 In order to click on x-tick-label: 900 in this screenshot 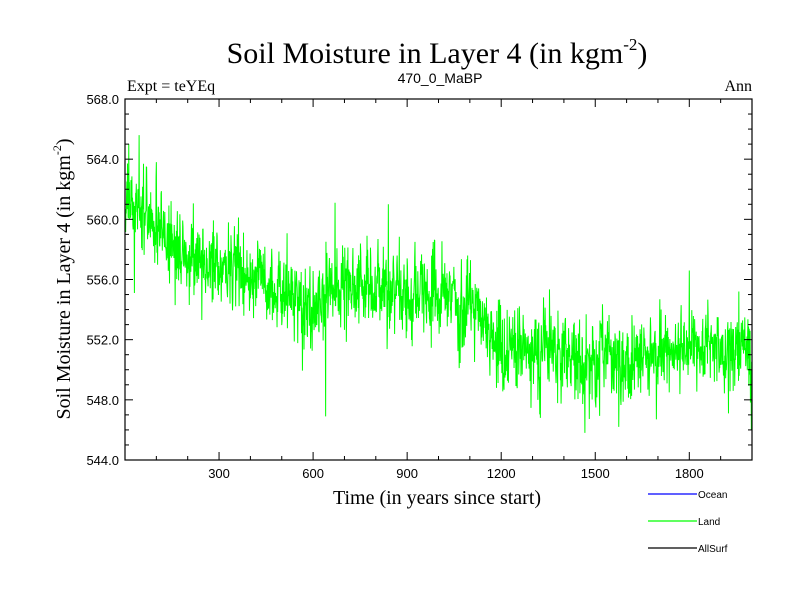, I will do `click(407, 473)`.